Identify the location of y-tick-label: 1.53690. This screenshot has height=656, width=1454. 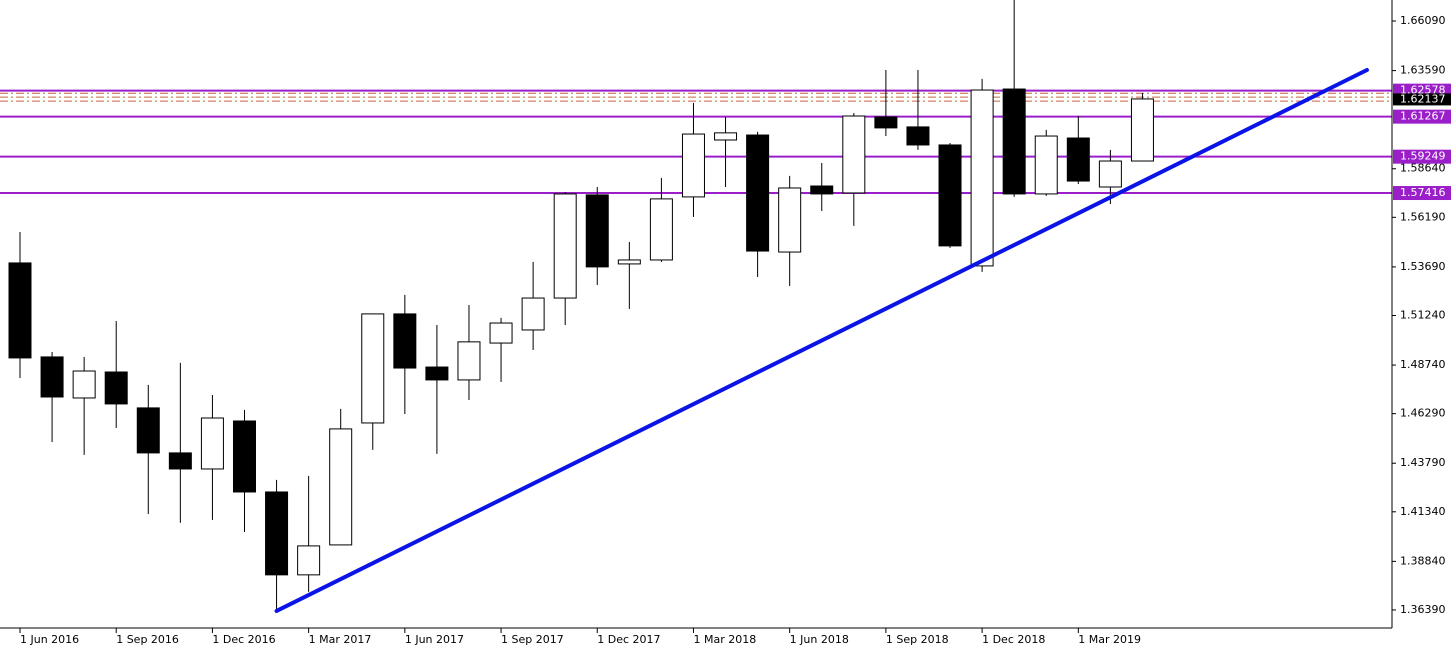
(1423, 266).